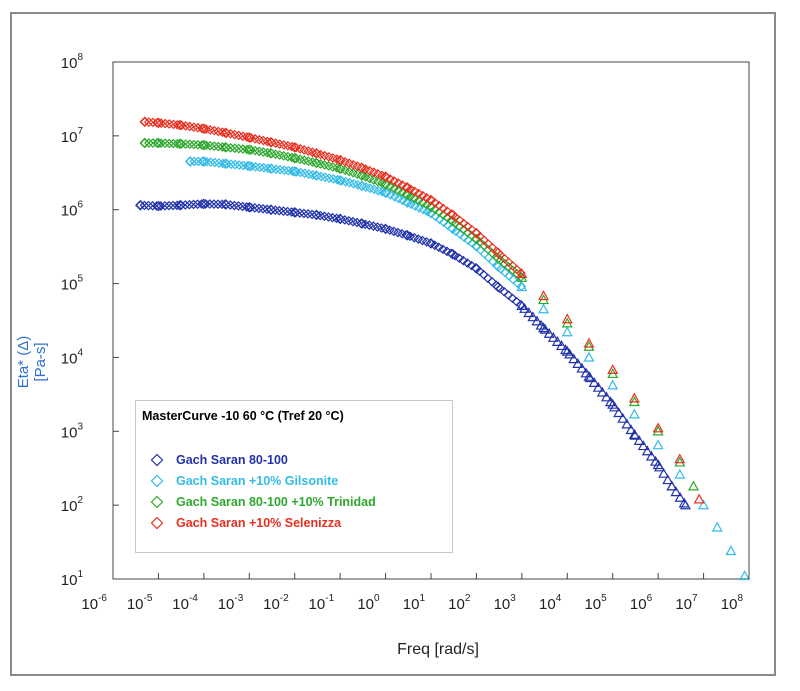  I want to click on x-tick-label: 10⁷, so click(686, 603).